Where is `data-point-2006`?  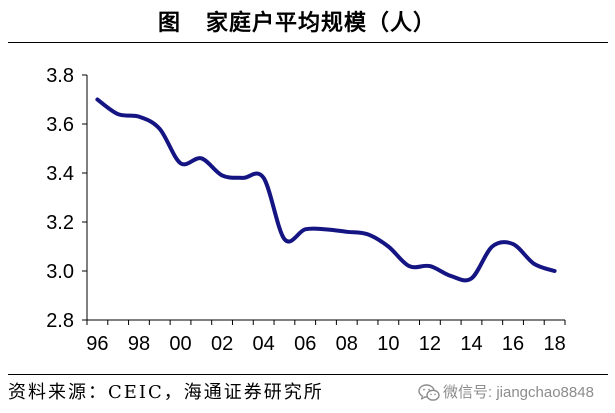 data-point-2006 is located at coordinates (305, 229).